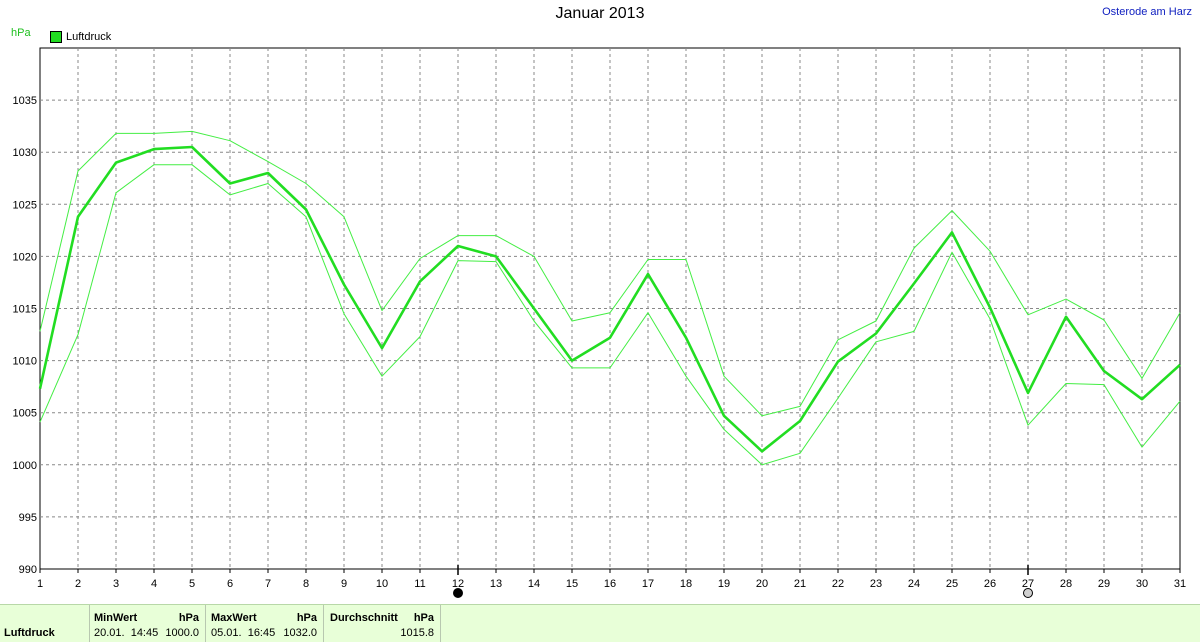  Describe the element at coordinates (45, 623) in the screenshot. I see `stats-row-label-cell: Luftdruck` at that location.